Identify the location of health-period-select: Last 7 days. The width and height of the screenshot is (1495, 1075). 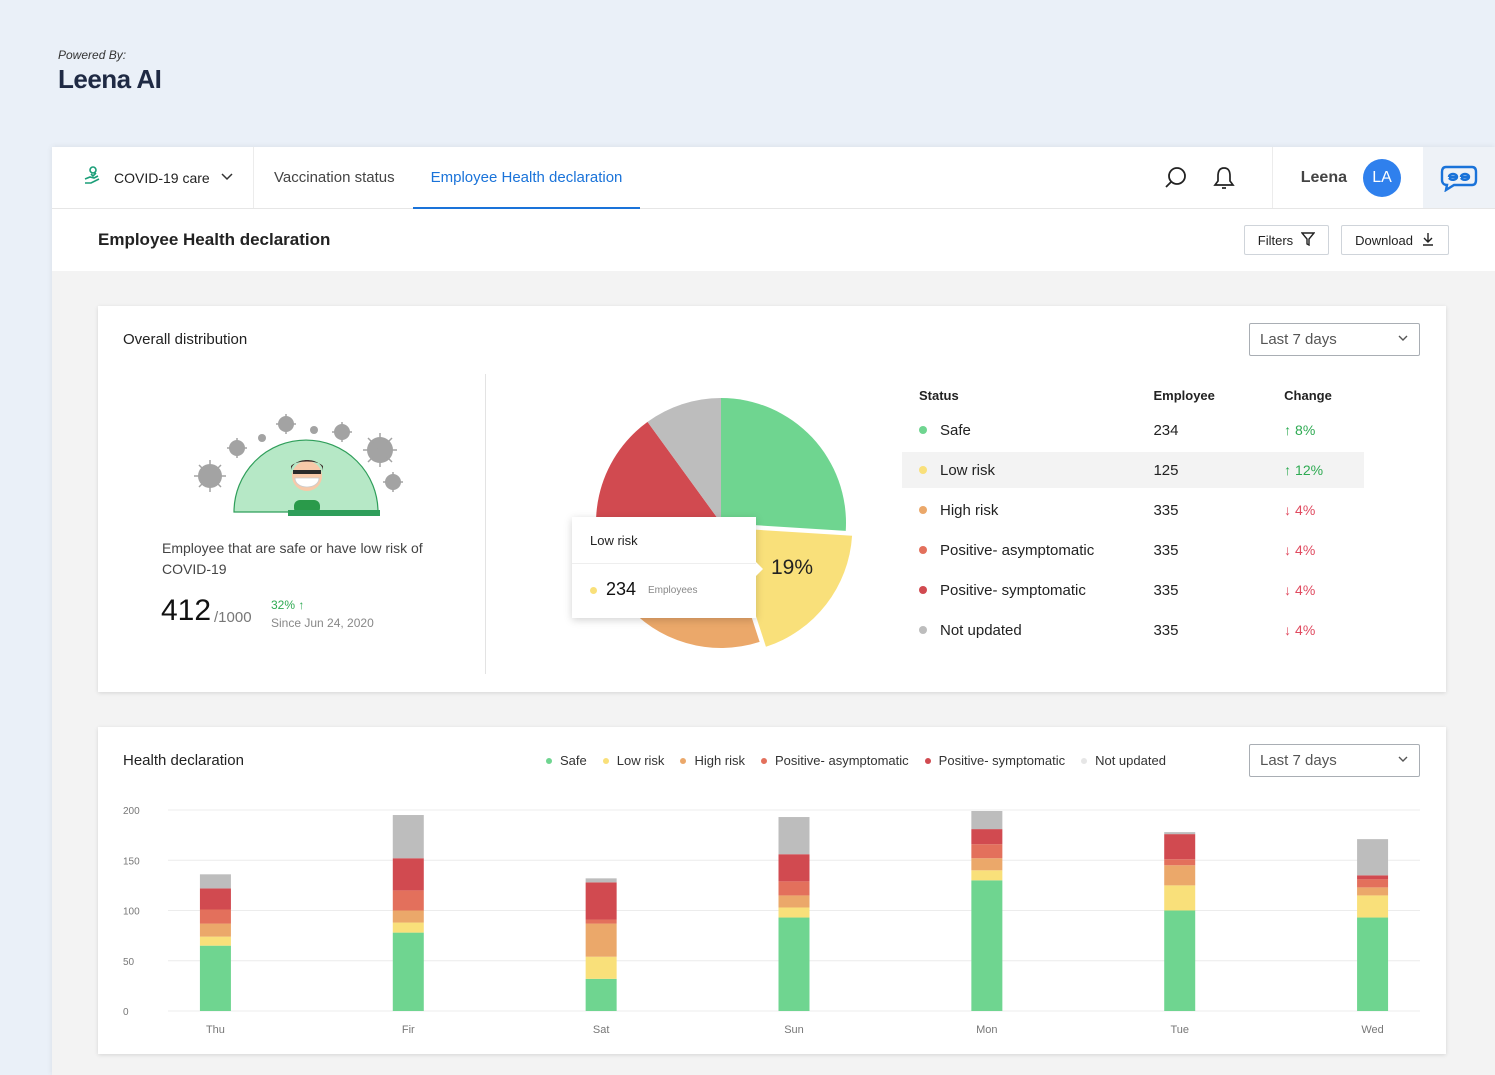
(1334, 760).